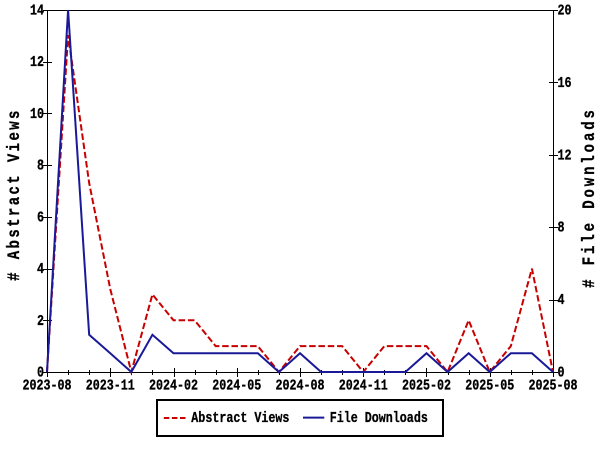 This screenshot has height=450, width=600. What do you see at coordinates (363, 386) in the screenshot?
I see `svg-text: 2024-11` at bounding box center [363, 386].